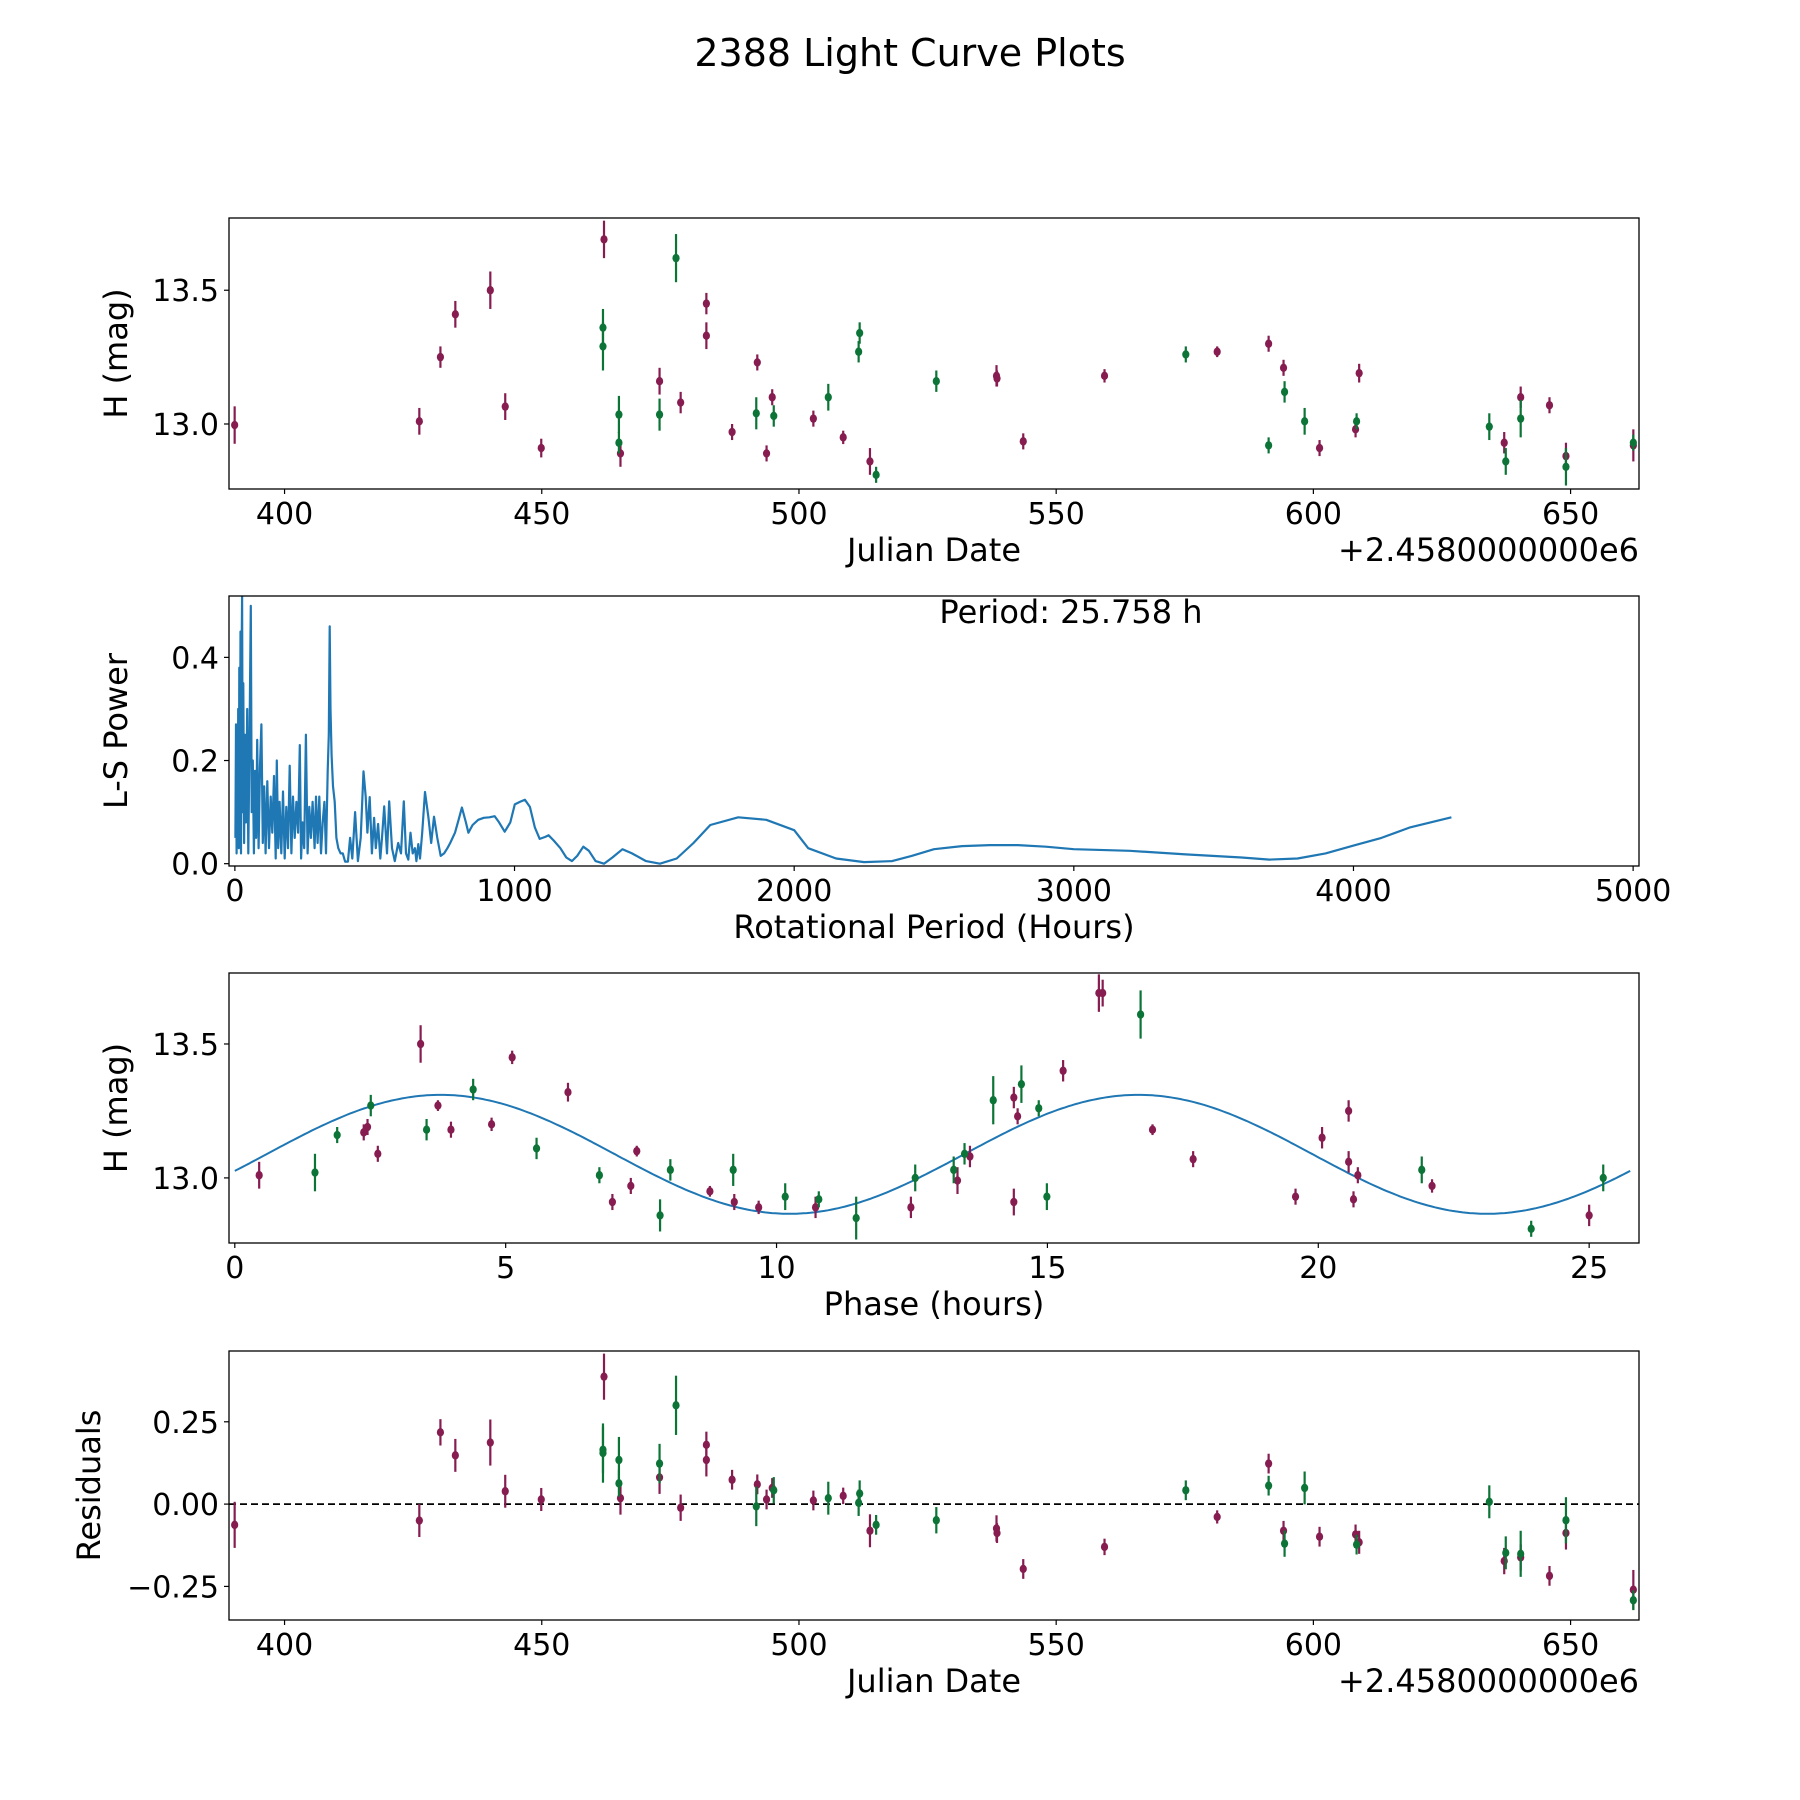  Describe the element at coordinates (843, 730) in the screenshot. I see `periodogram-line` at that location.